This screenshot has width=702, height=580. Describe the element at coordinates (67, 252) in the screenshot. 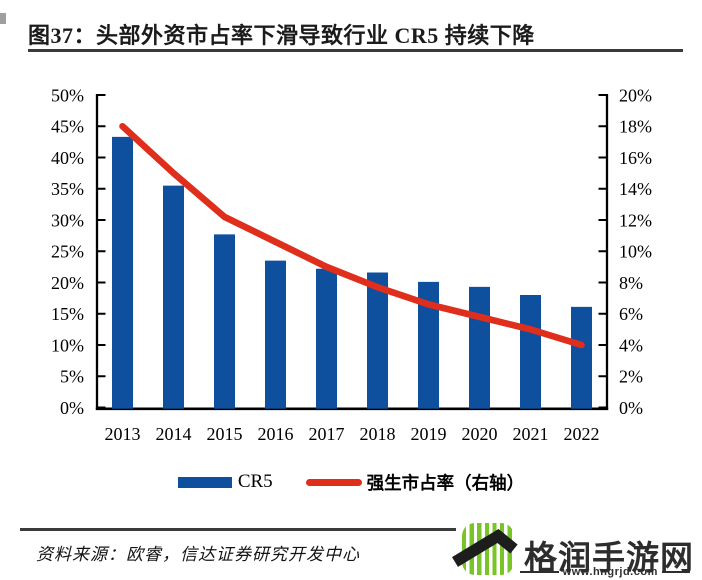

I see `left-axis-label: 25%` at that location.